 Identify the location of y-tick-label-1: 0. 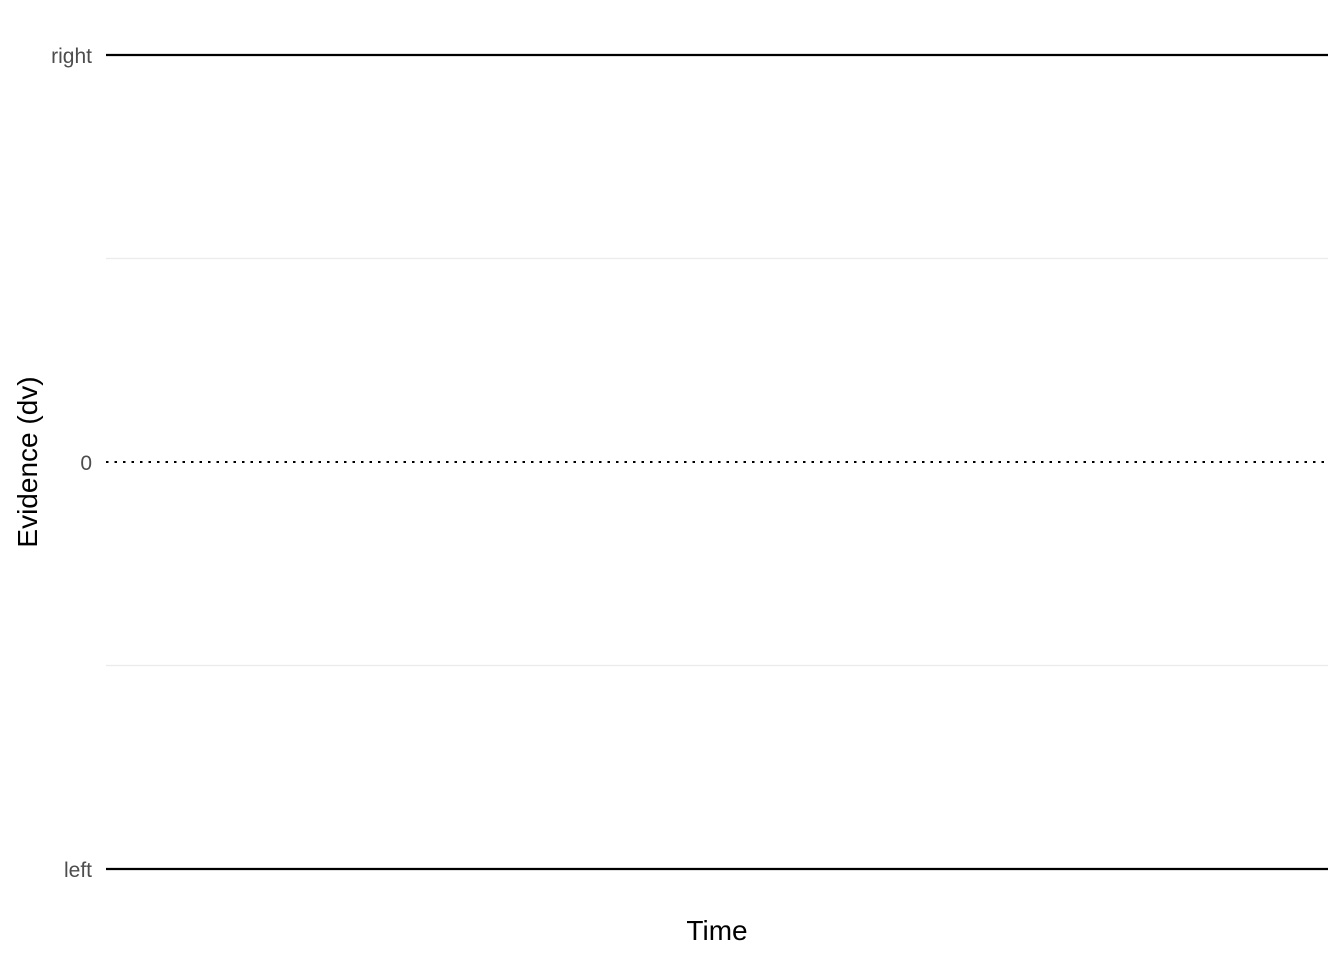
(86, 463).